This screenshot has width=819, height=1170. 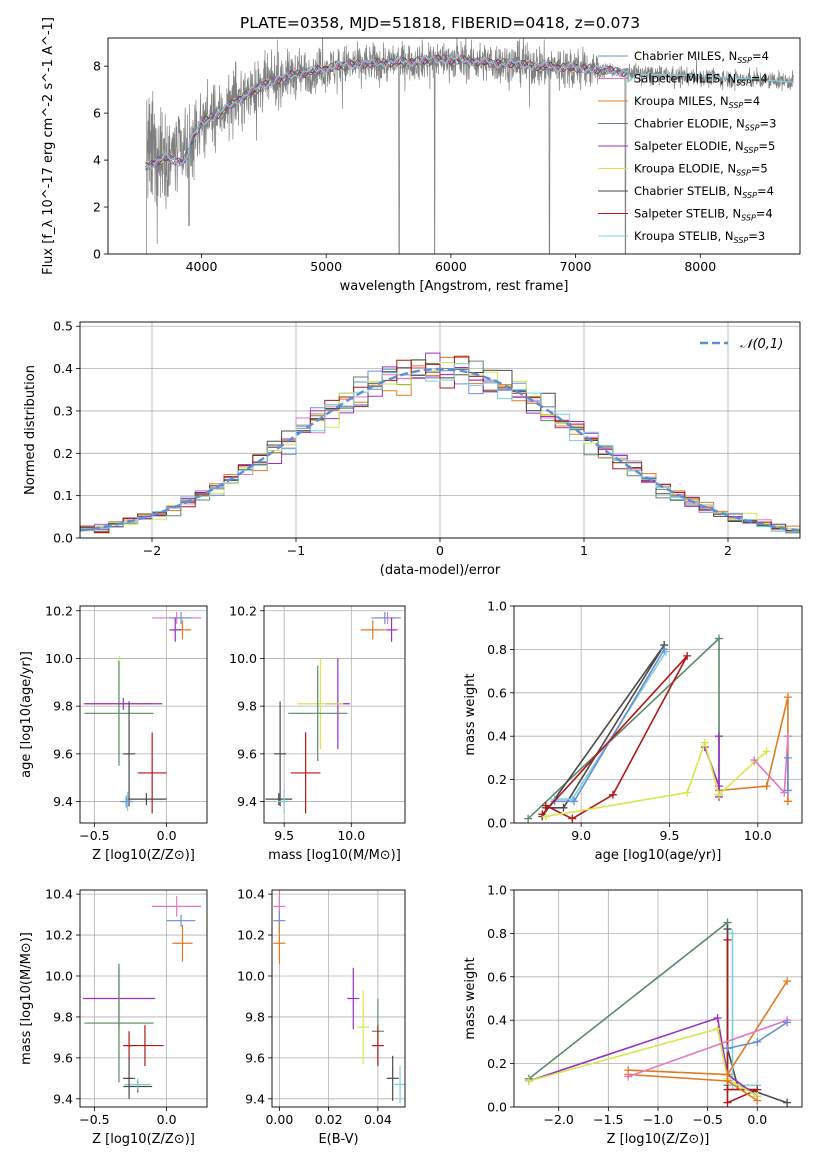 I want to click on residual-histogram-ylabel: Normed distribution, so click(x=30, y=430).